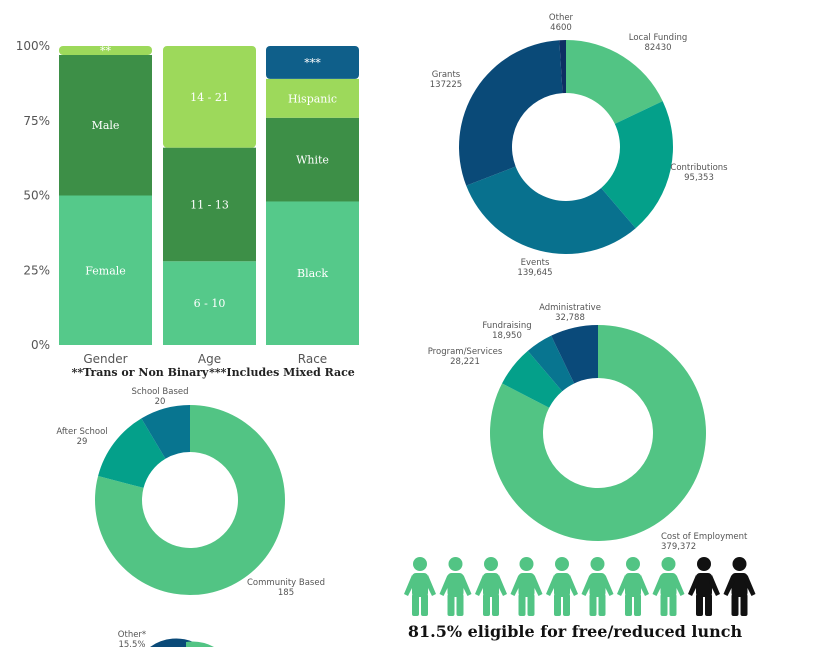 Image resolution: width=834 pixels, height=647 pixels. I want to click on segment-label: Male, so click(106, 125).